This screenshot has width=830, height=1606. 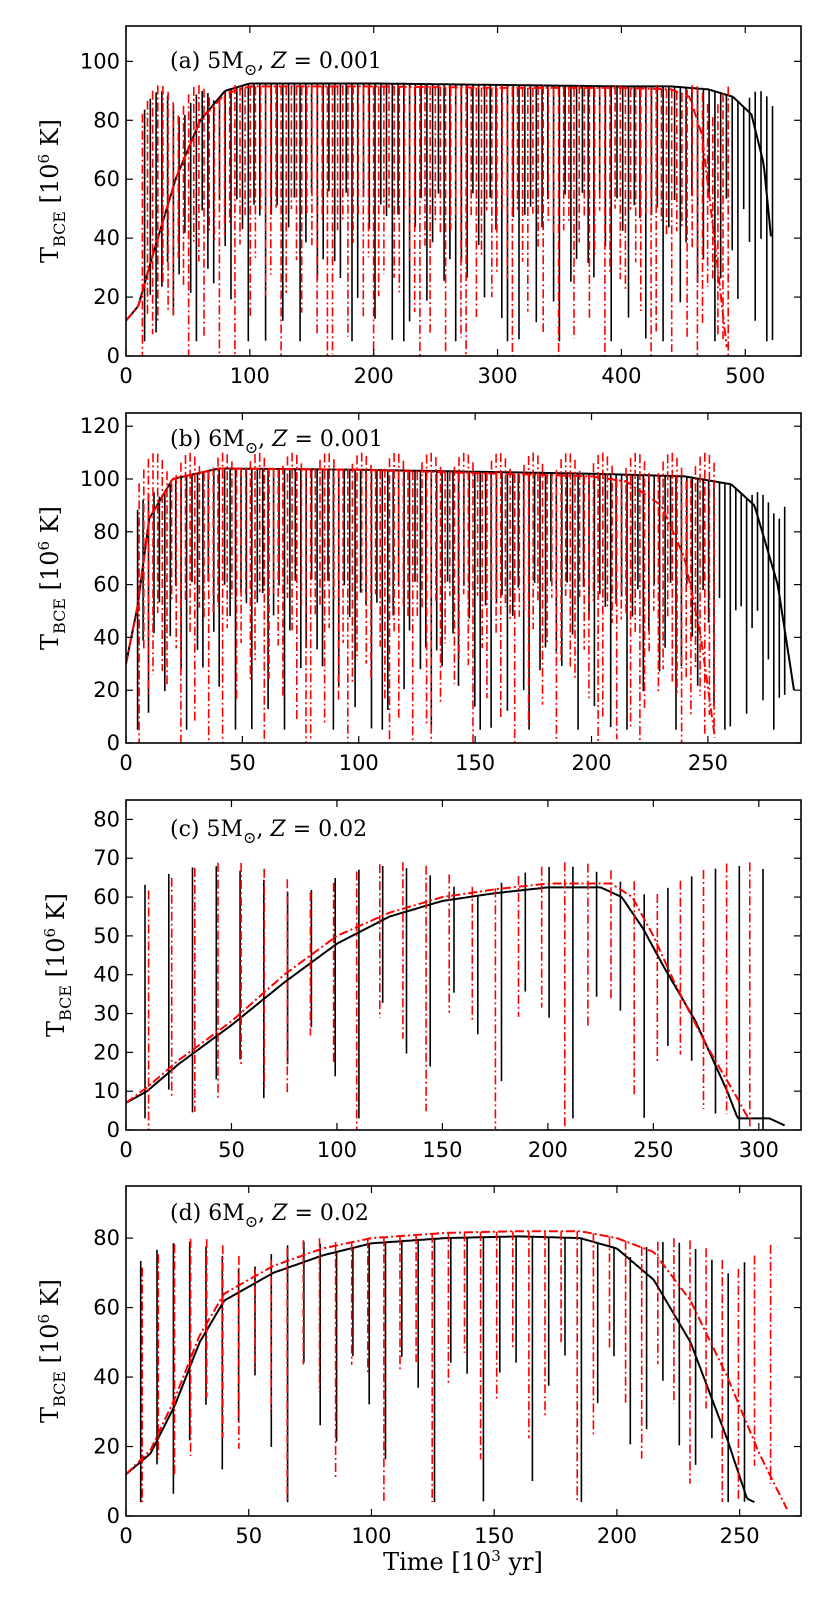 What do you see at coordinates (276, 442) in the screenshot?
I see `panel-b-title: (b) 6M⊙, Z = 0.001` at bounding box center [276, 442].